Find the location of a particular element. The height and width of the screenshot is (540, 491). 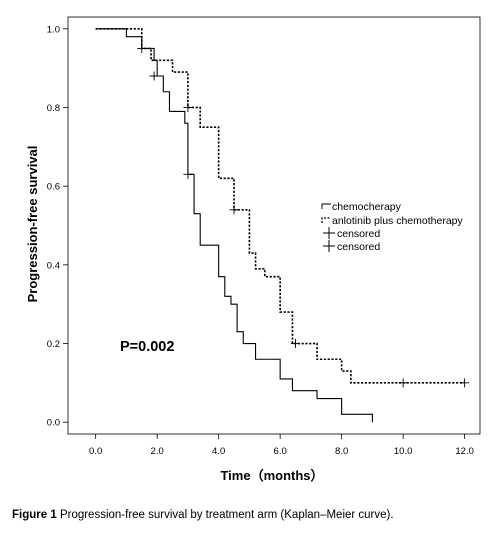

figure-label: Figure 1 is located at coordinates (34, 515).